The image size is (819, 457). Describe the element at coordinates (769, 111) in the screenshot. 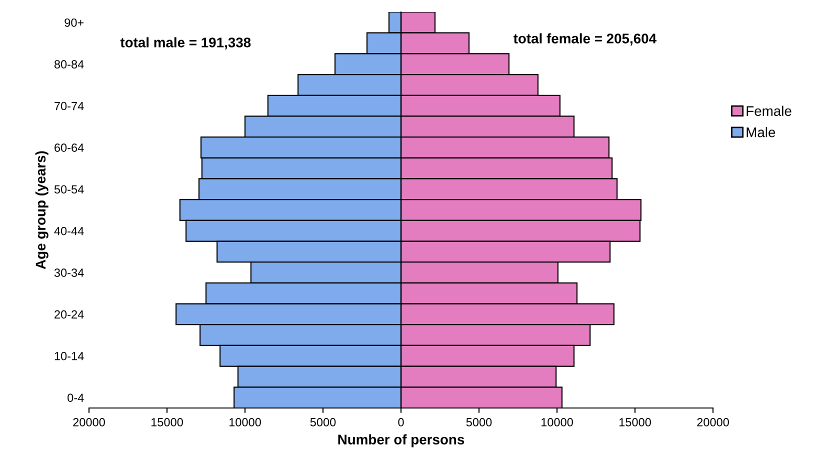

I see `legend-label: Female` at that location.